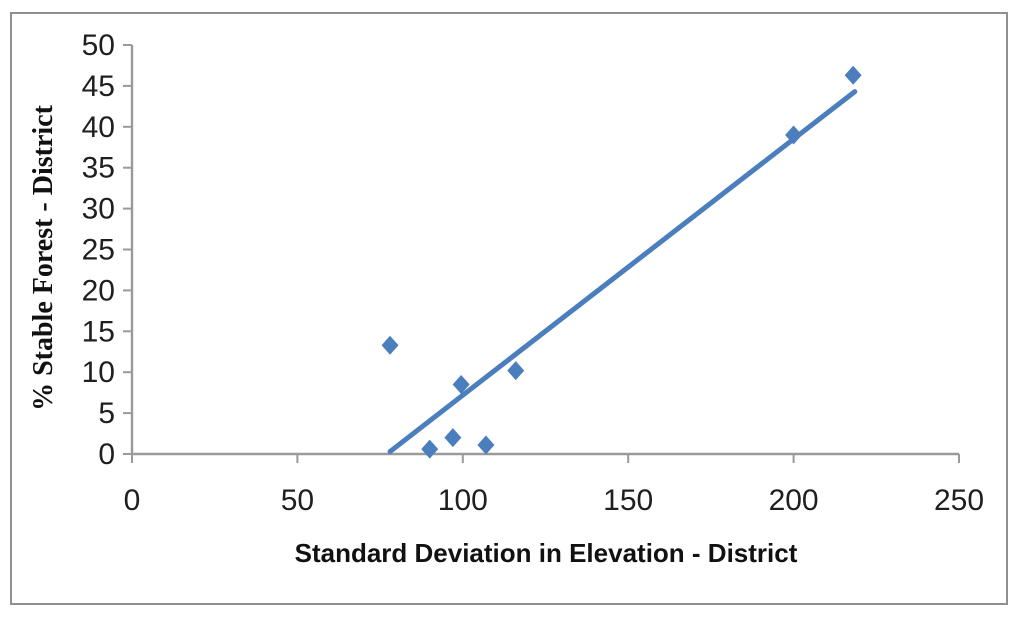 The width and height of the screenshot is (1024, 619). What do you see at coordinates (628, 500) in the screenshot?
I see `x-tick-label: 150` at bounding box center [628, 500].